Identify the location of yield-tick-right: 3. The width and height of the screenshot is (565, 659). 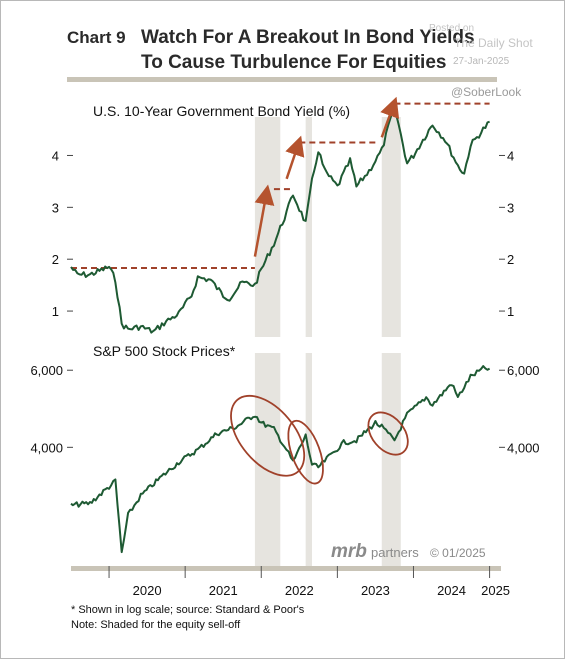
(510, 207).